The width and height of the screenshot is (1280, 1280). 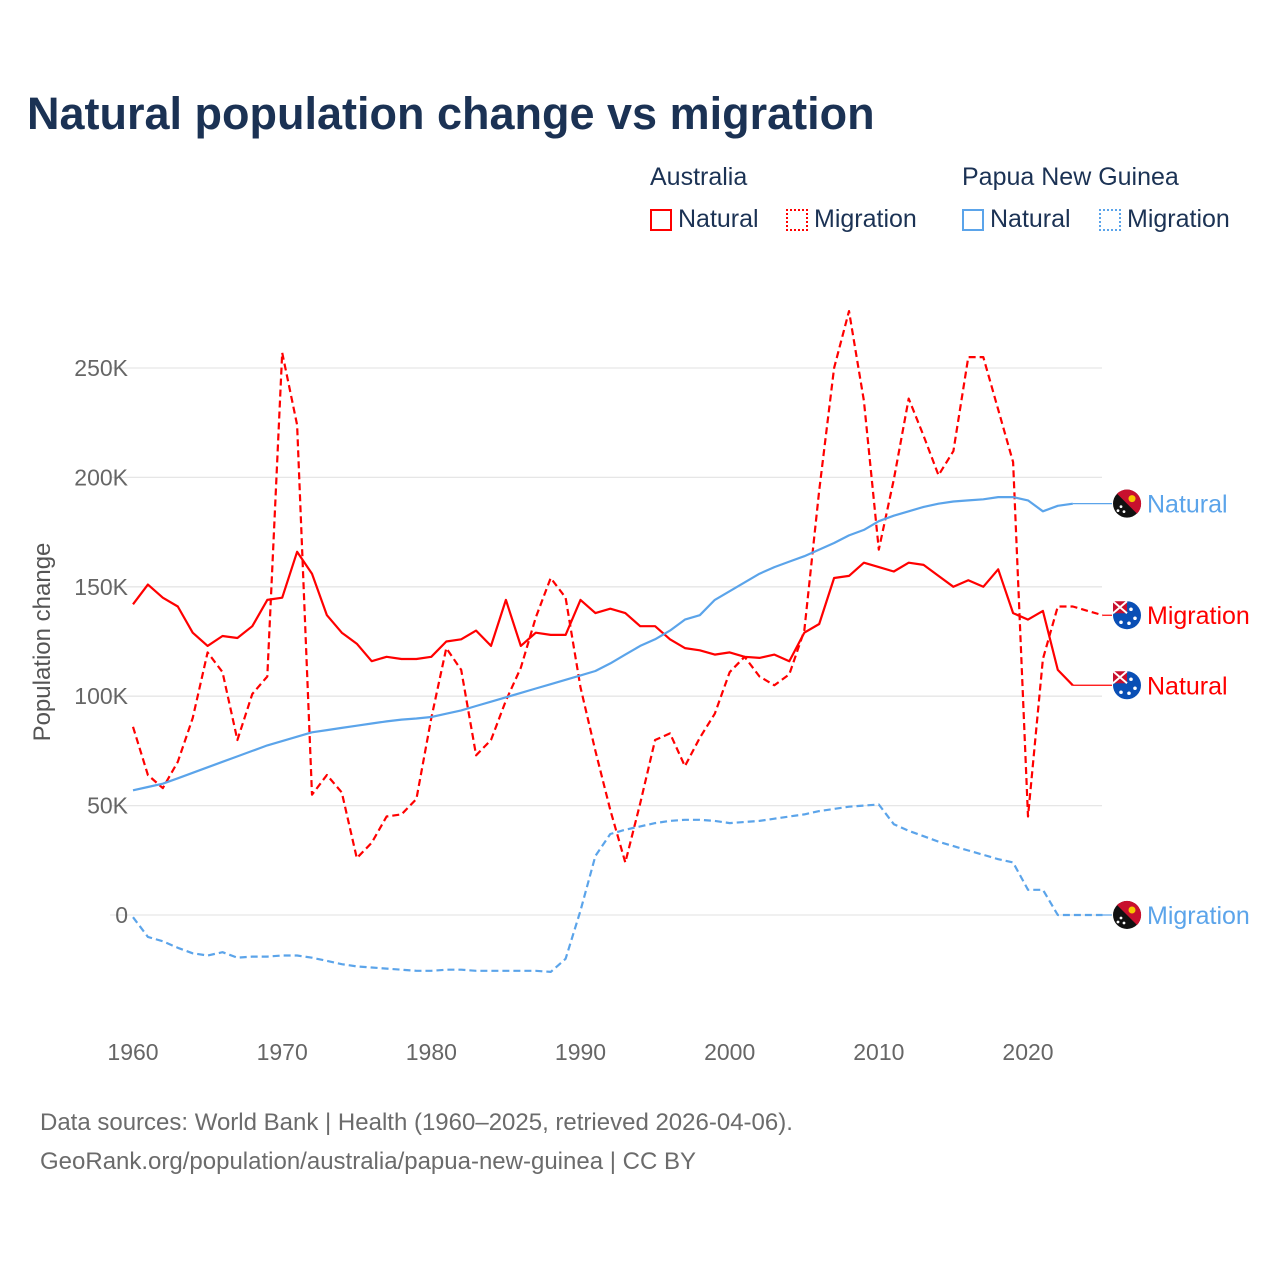 What do you see at coordinates (699, 177) in the screenshot?
I see `legend-group-title: Australia` at bounding box center [699, 177].